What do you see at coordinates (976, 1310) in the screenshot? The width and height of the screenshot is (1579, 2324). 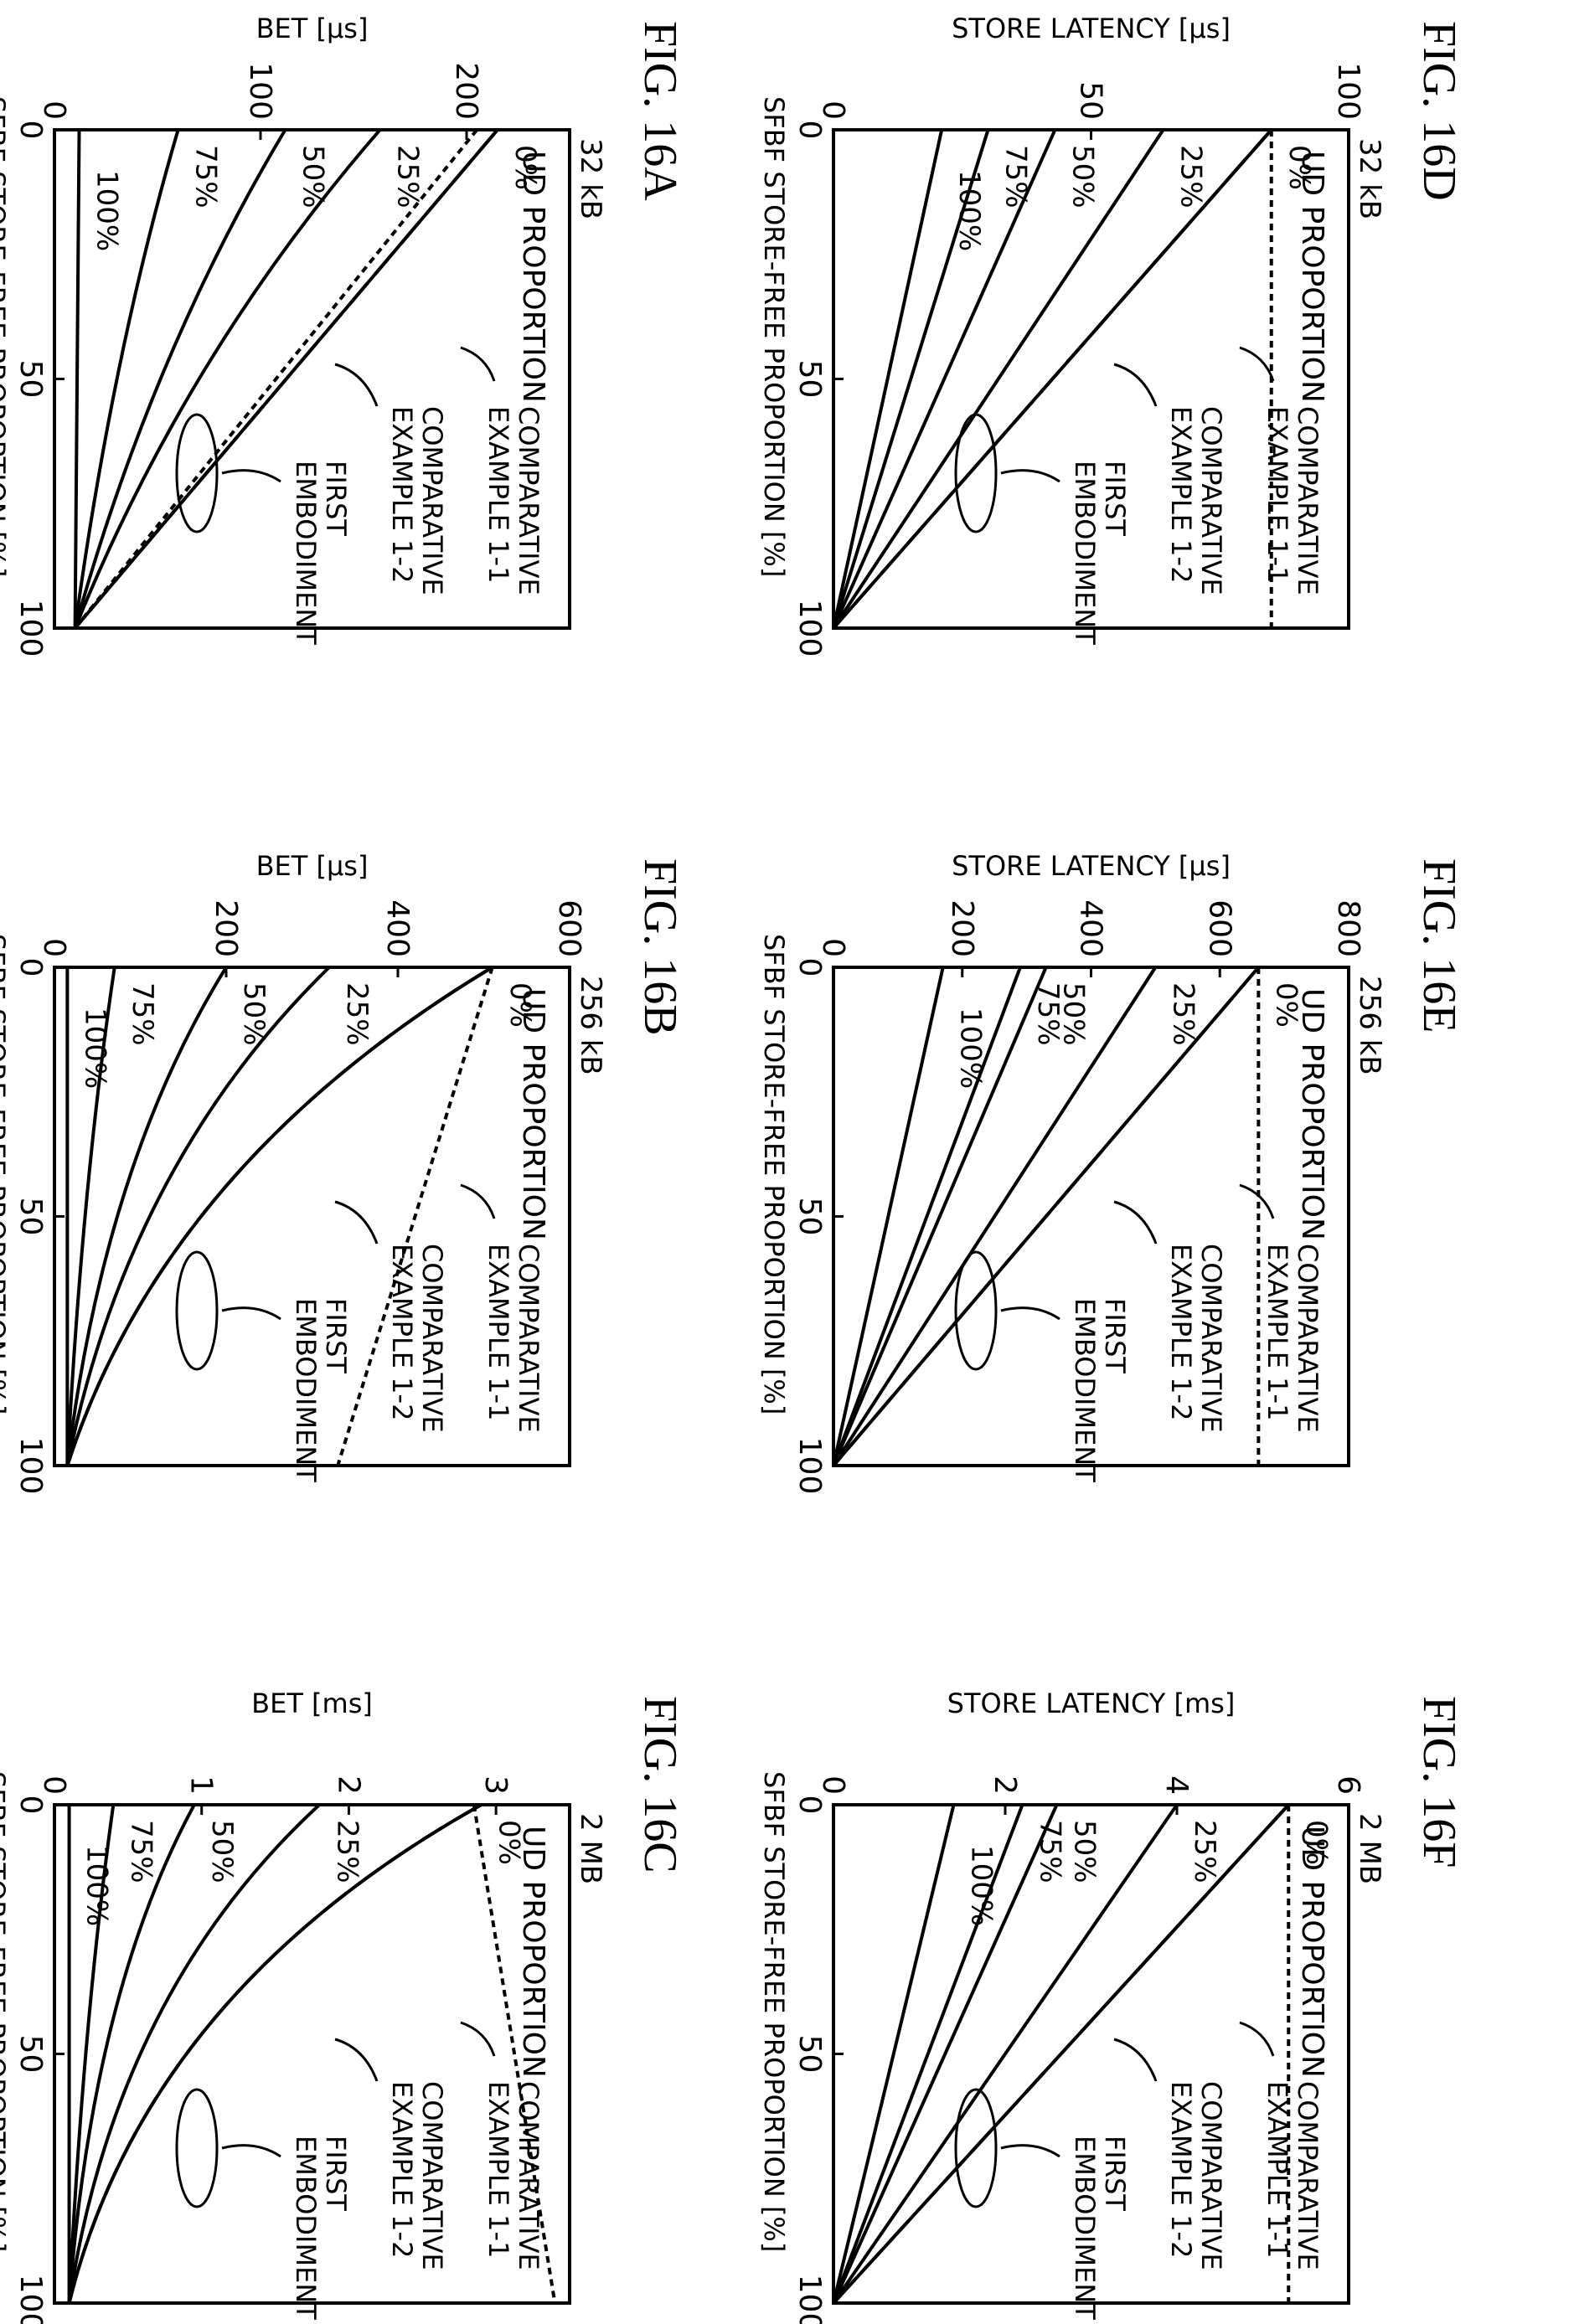 I see `first-embodiment-bracket` at bounding box center [976, 1310].